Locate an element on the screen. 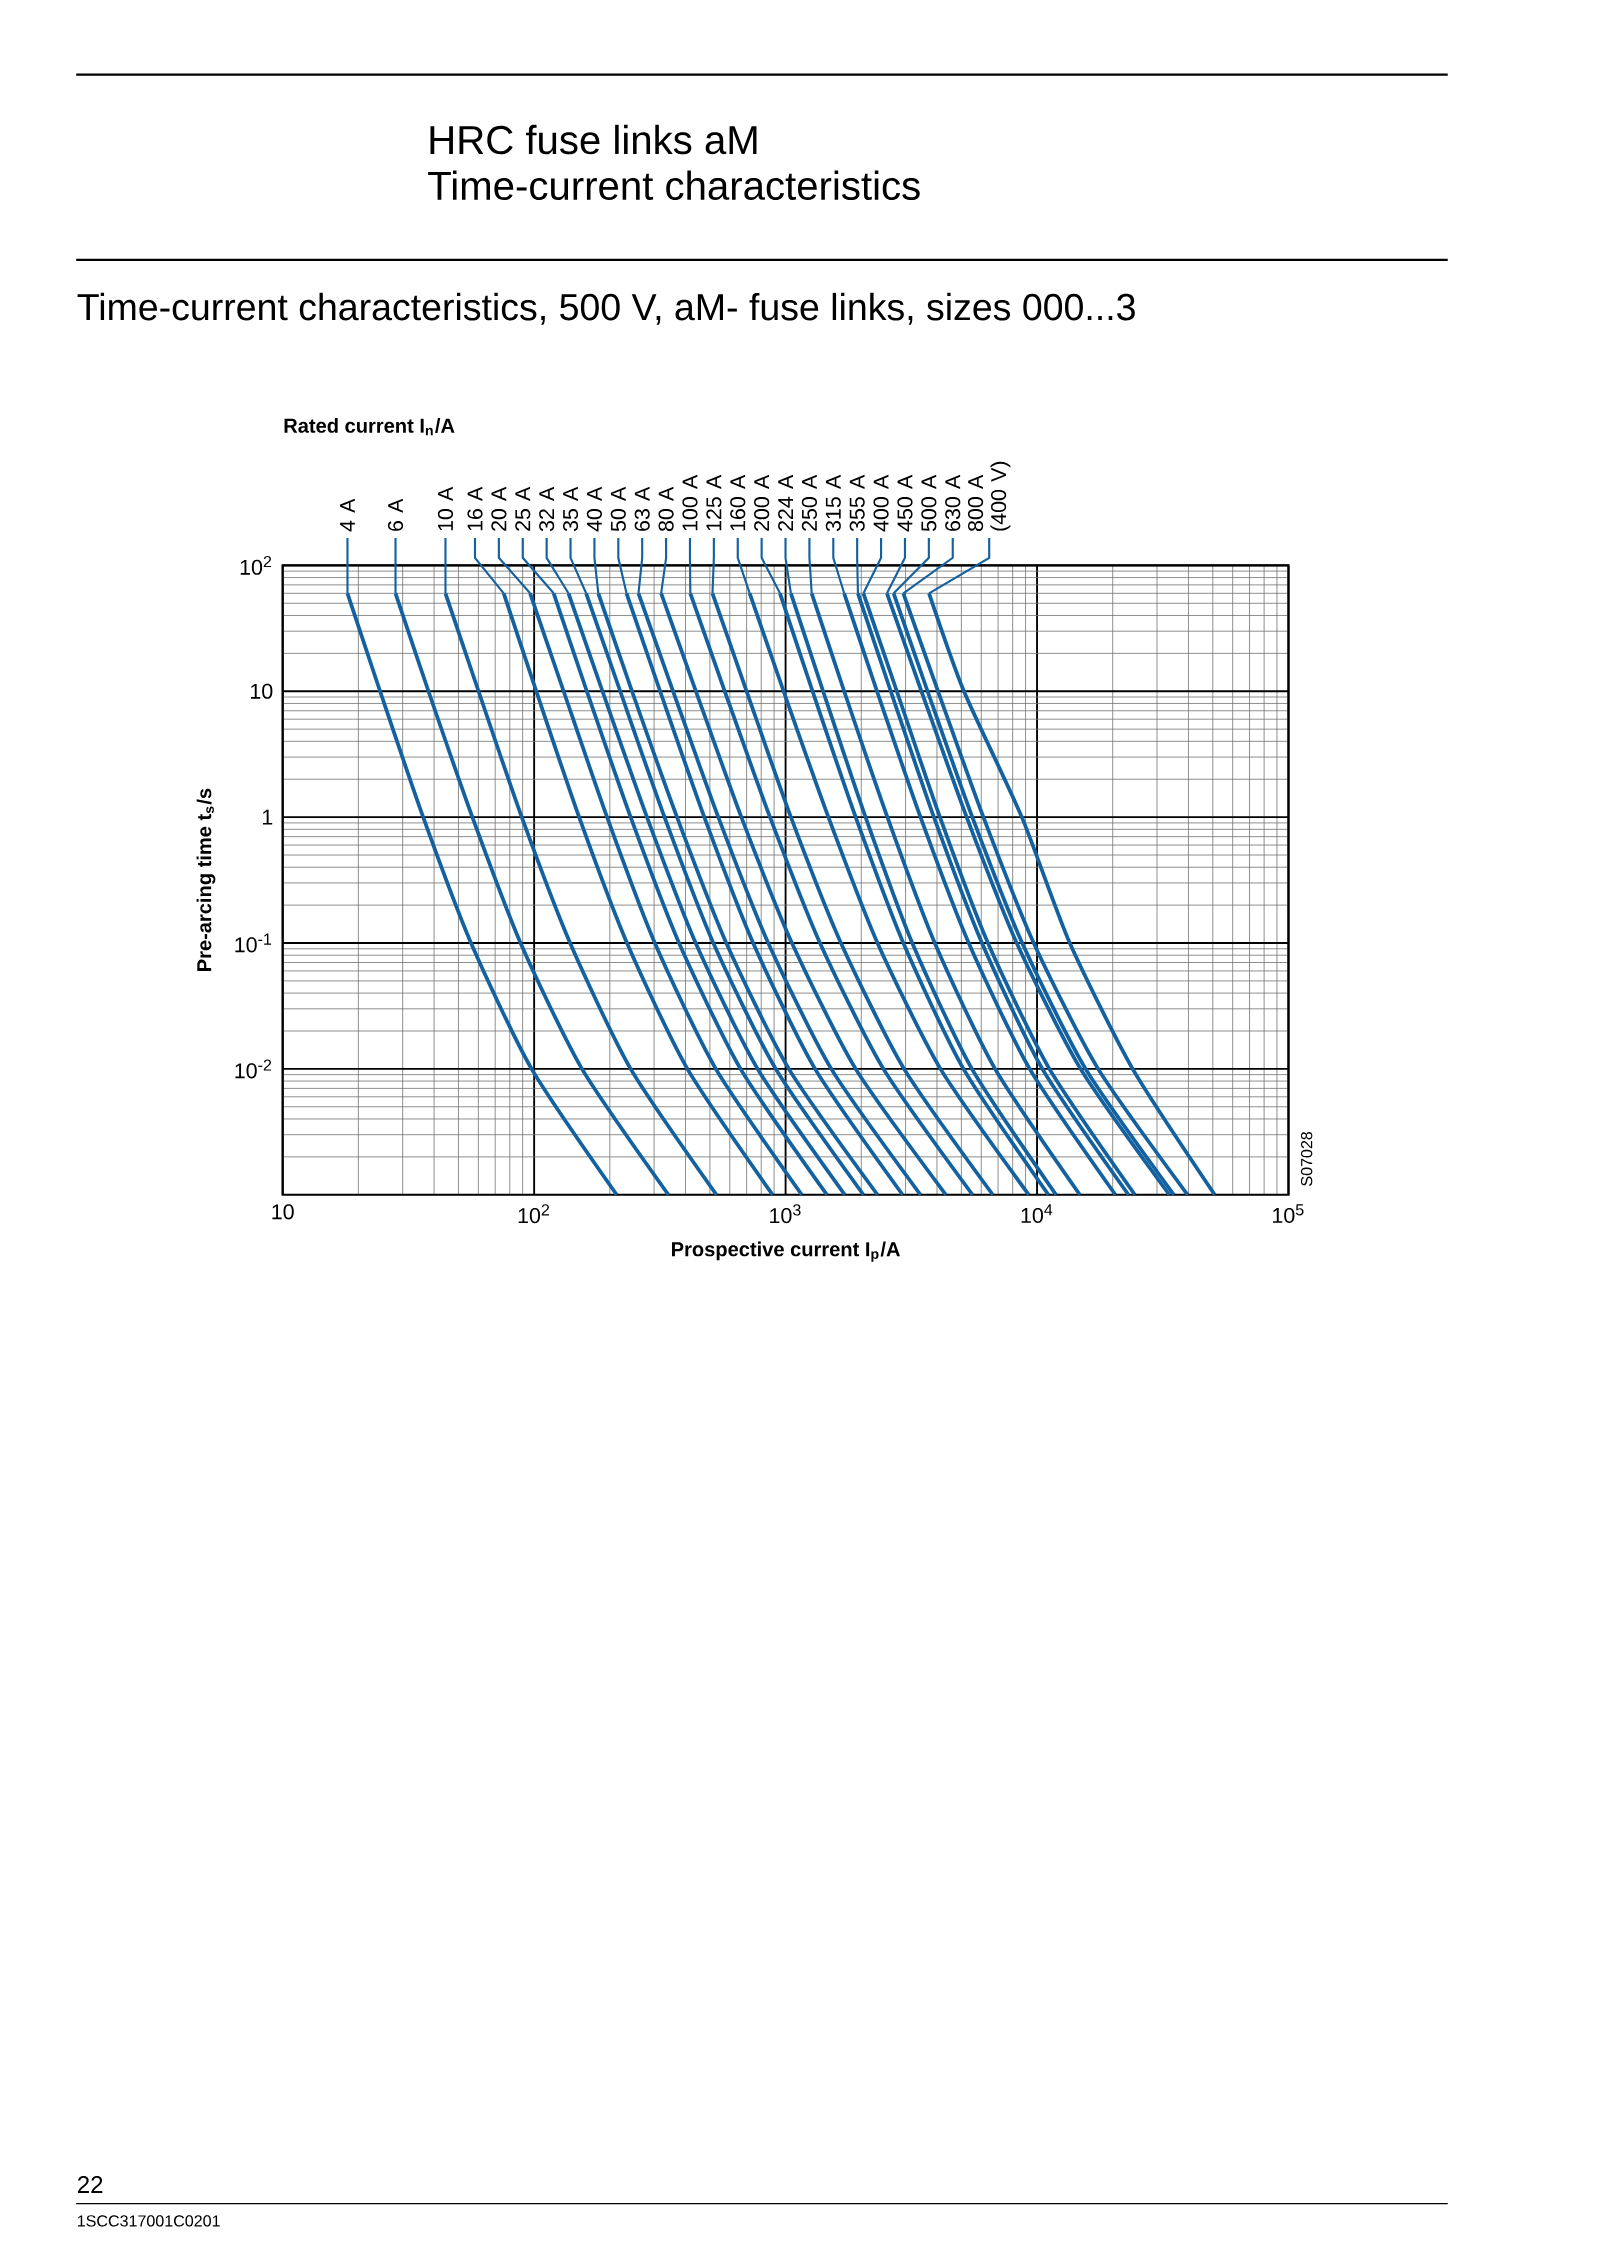 The width and height of the screenshot is (1600, 2263). x-tick-label: 10$^{2}$ is located at coordinates (534, 1214).